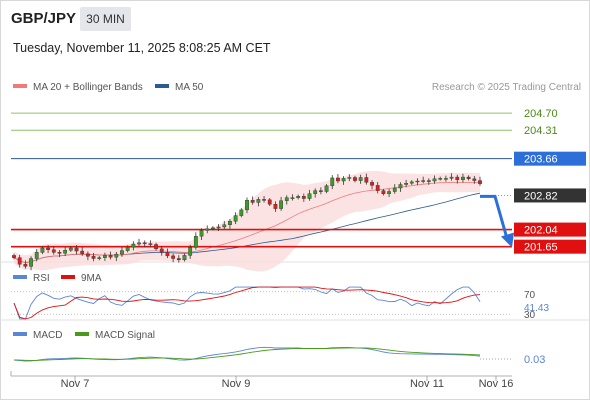 The height and width of the screenshot is (400, 590). What do you see at coordinates (496, 384) in the screenshot?
I see `x-axis-tick-label: Nov 16` at bounding box center [496, 384].